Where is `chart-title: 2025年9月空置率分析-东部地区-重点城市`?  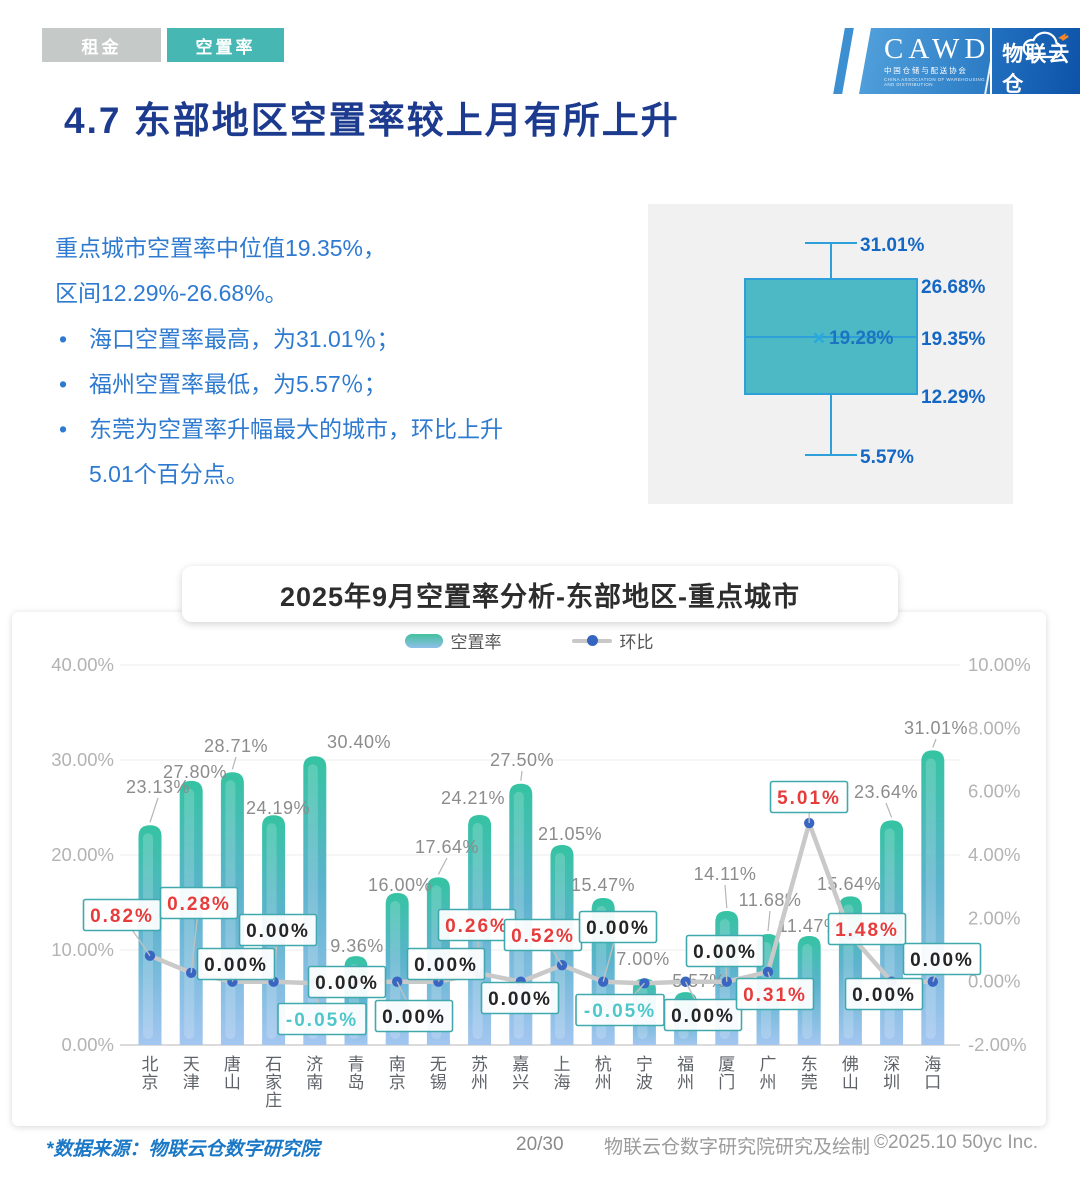 chart-title: 2025年9月空置率分析-东部地区-重点城市 is located at coordinates (540, 596).